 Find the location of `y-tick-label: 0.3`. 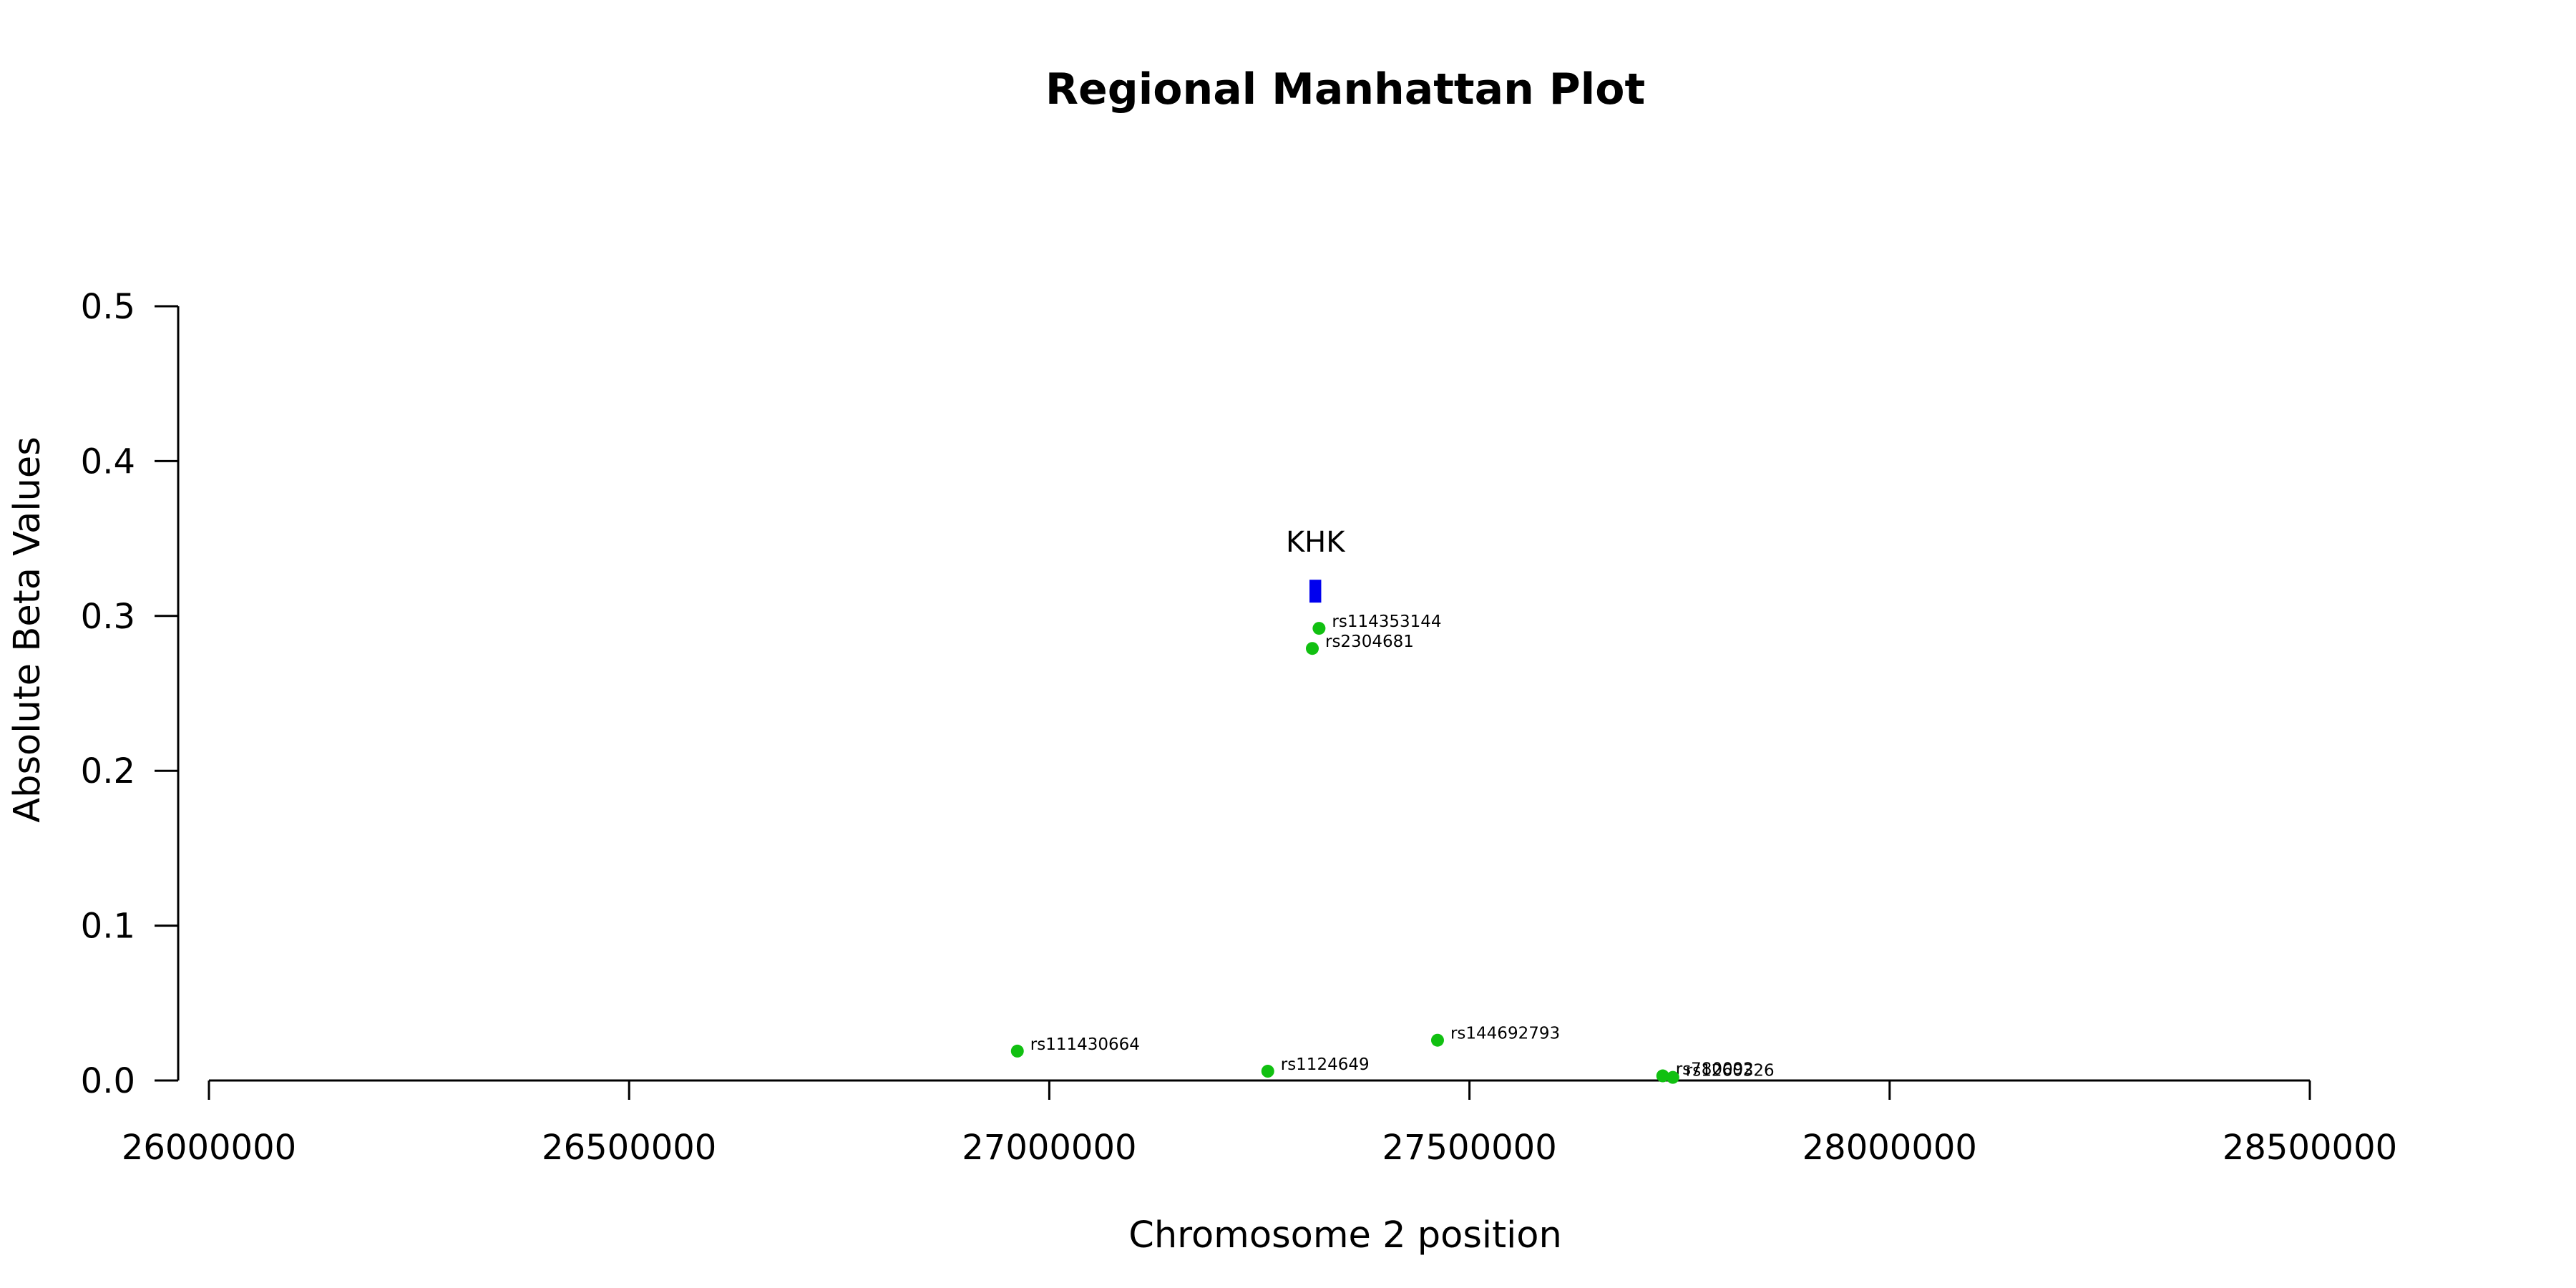

y-tick-label: 0.3 is located at coordinates (108, 617).